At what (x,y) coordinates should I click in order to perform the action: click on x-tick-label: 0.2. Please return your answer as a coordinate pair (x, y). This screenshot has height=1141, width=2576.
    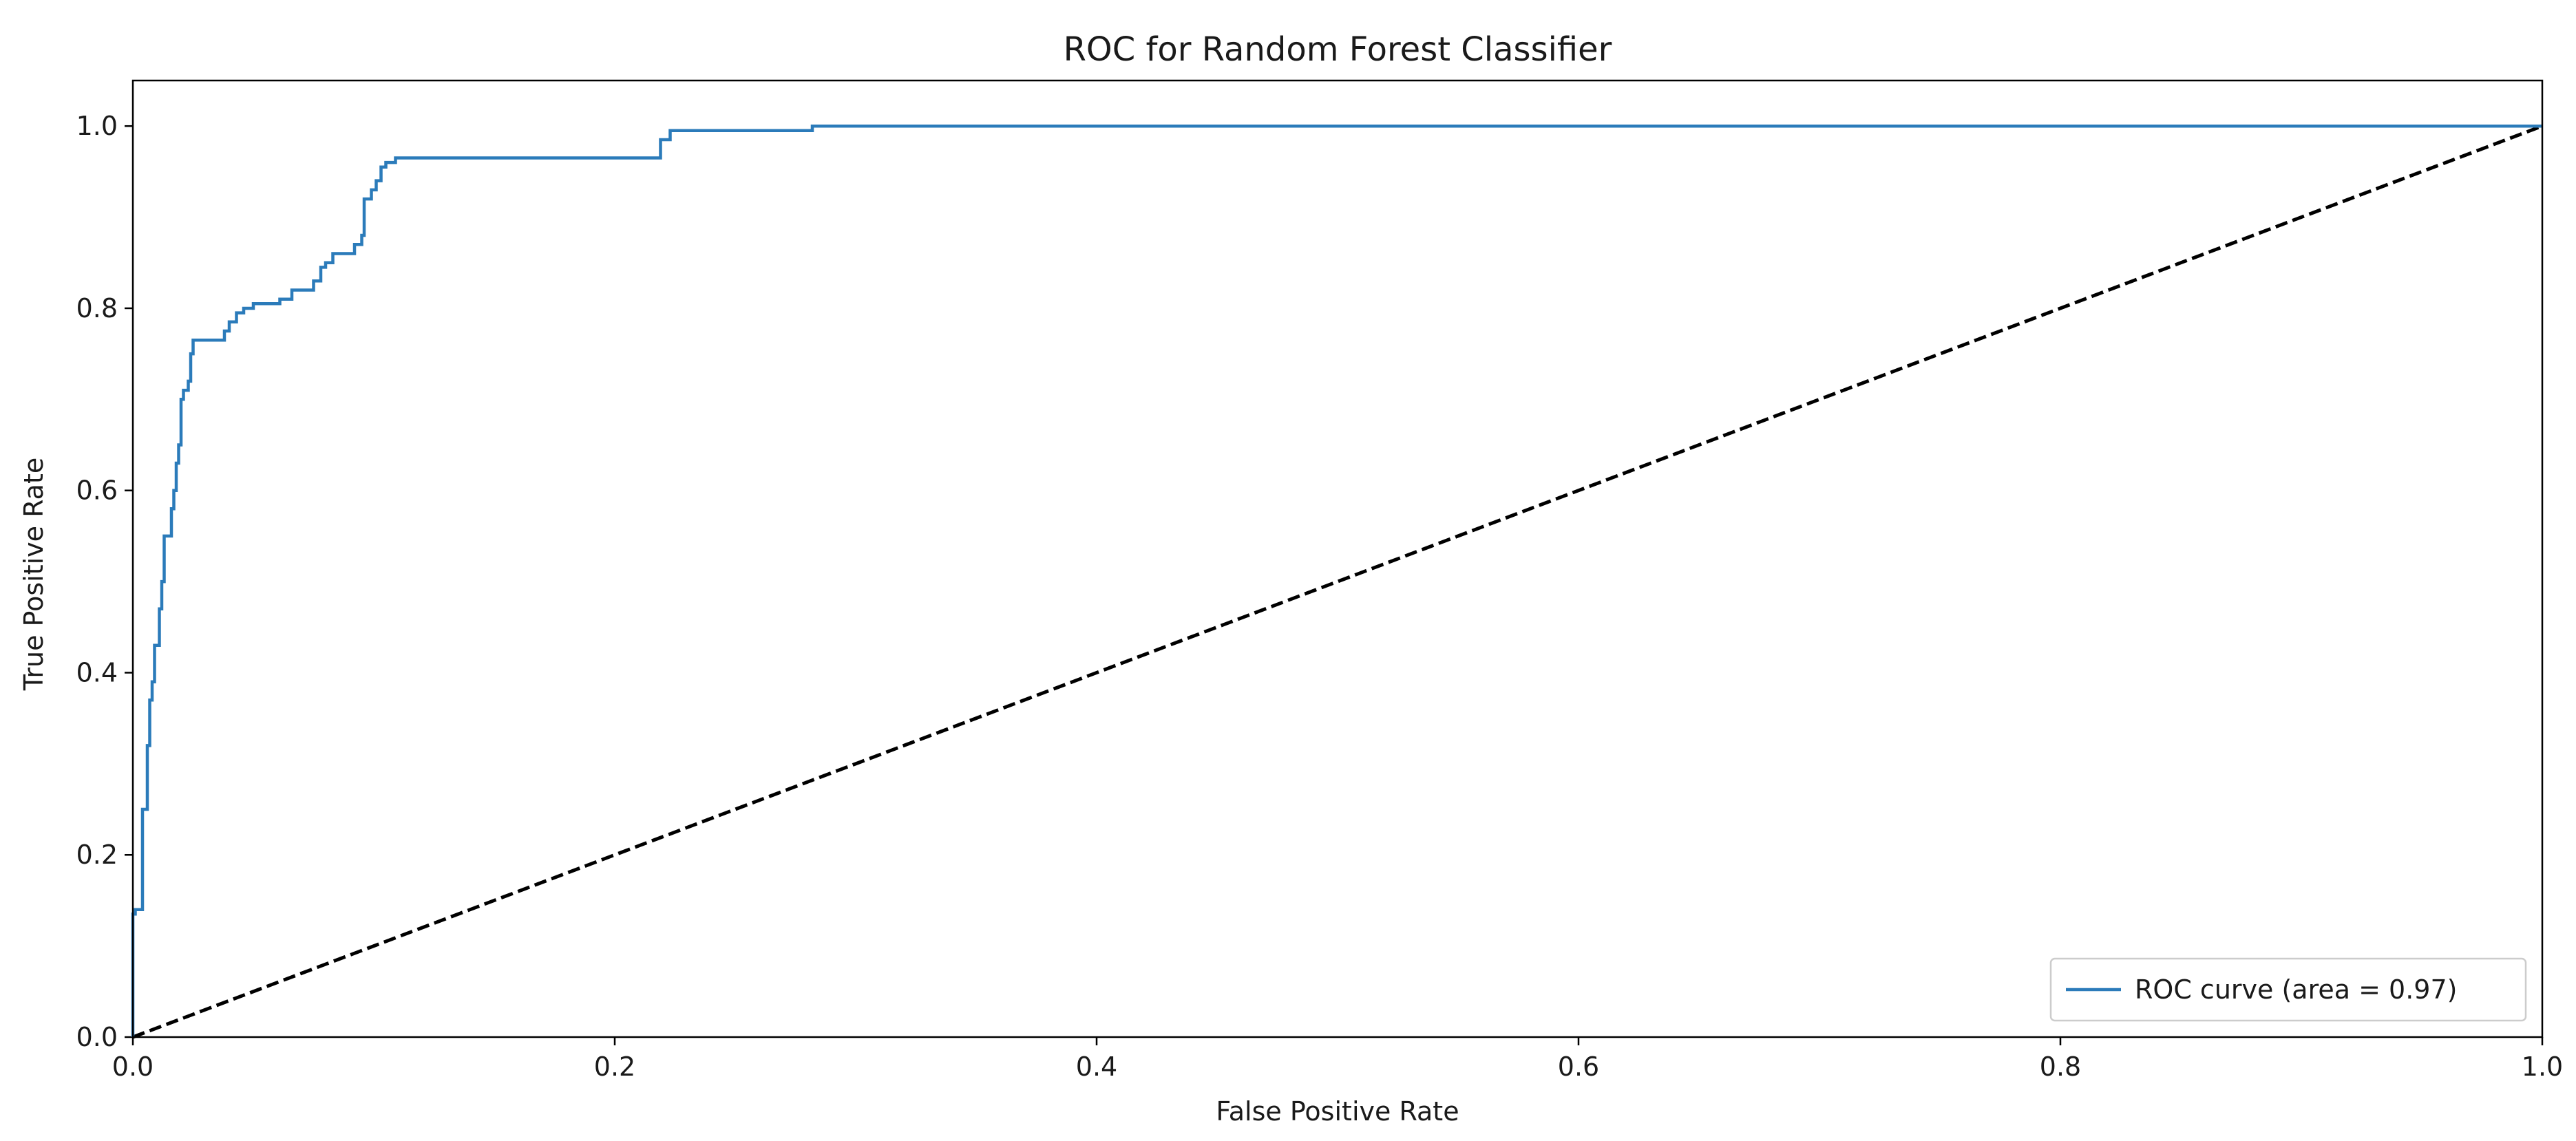
    Looking at the image, I should click on (615, 1067).